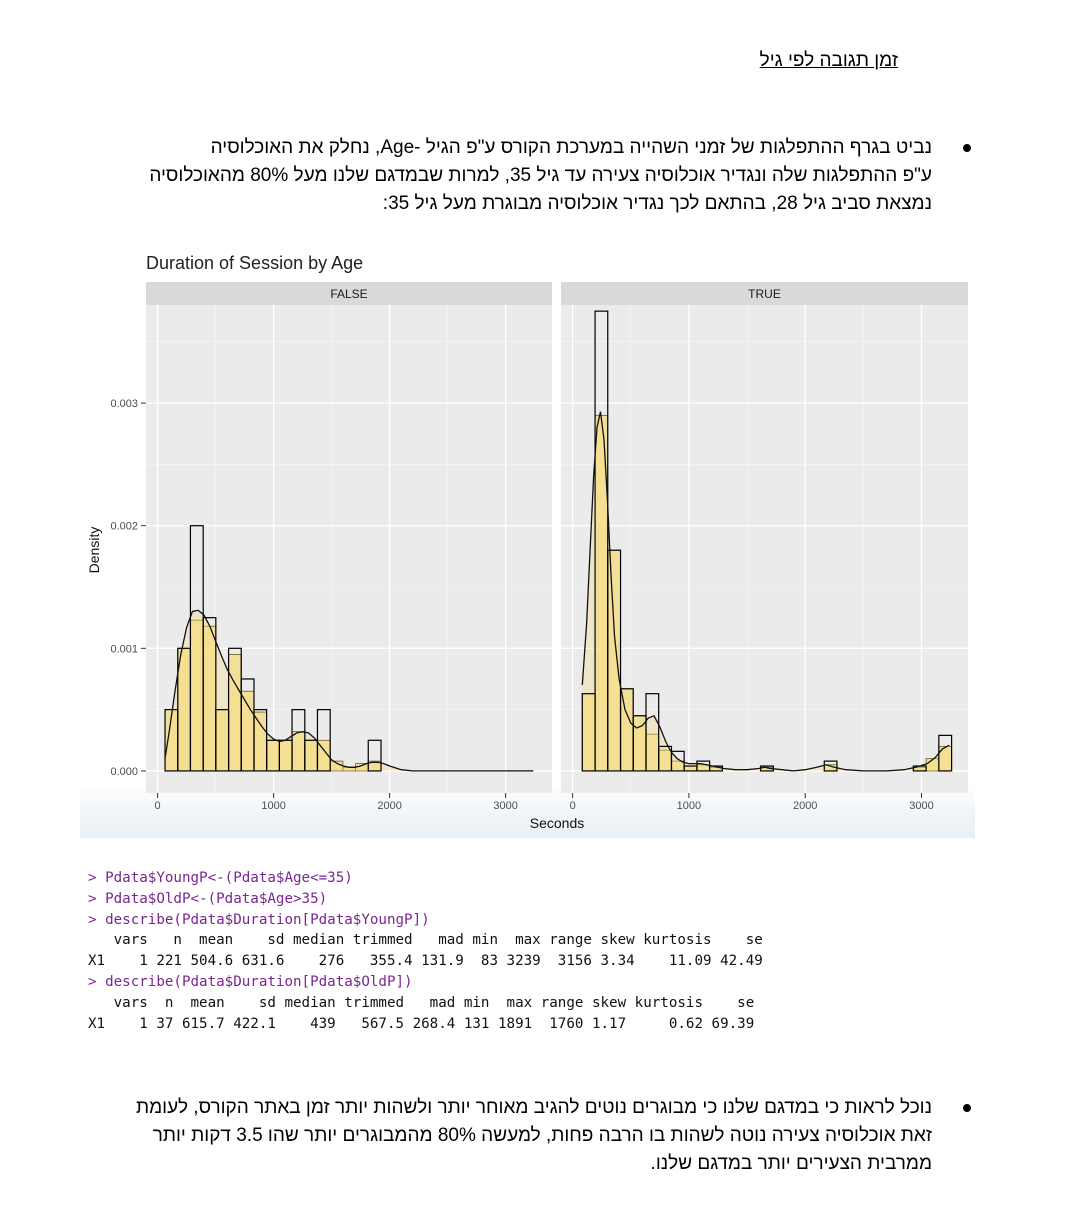 Image resolution: width=1068 pixels, height=1228 pixels. I want to click on facet-strip-label: TRUE, so click(764, 294).